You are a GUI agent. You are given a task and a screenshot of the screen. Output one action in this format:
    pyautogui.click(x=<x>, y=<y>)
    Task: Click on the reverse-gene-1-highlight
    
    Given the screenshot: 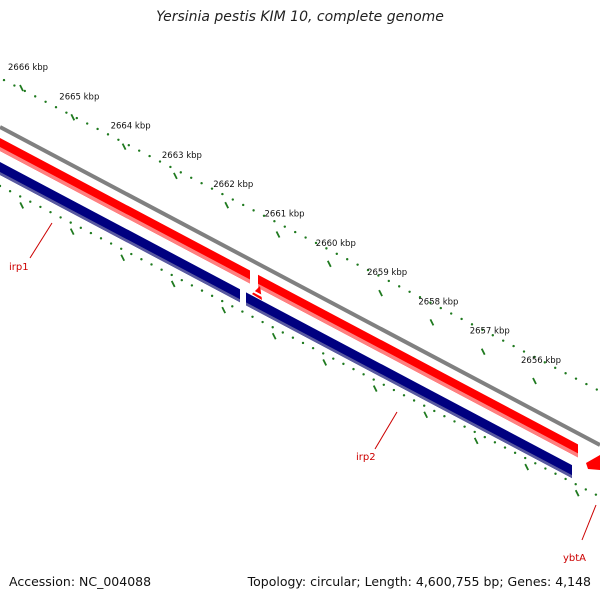 What is the action you would take?
    pyautogui.click(x=120, y=237)
    